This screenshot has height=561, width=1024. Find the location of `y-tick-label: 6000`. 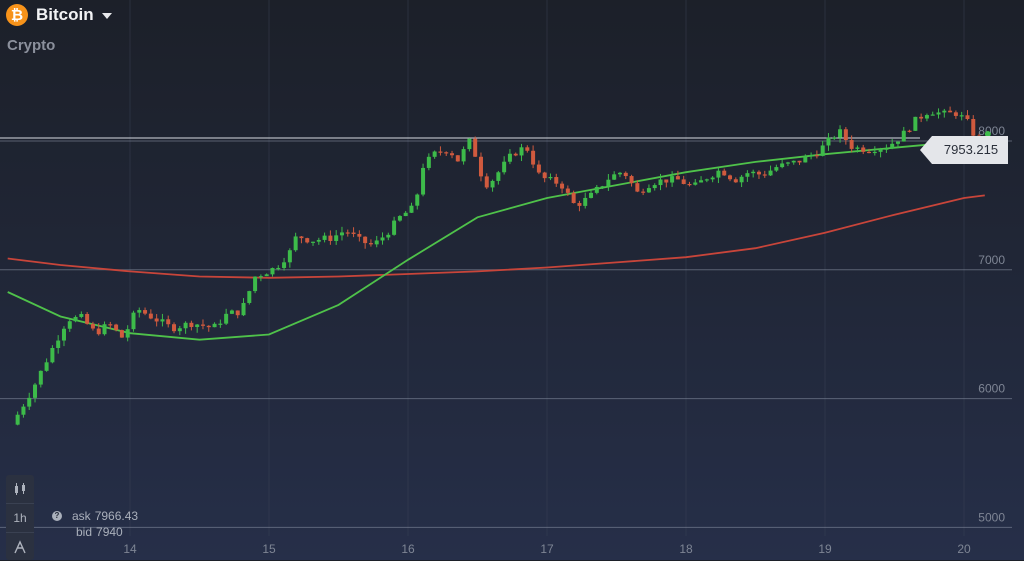

y-tick-label: 6000 is located at coordinates (991, 389).